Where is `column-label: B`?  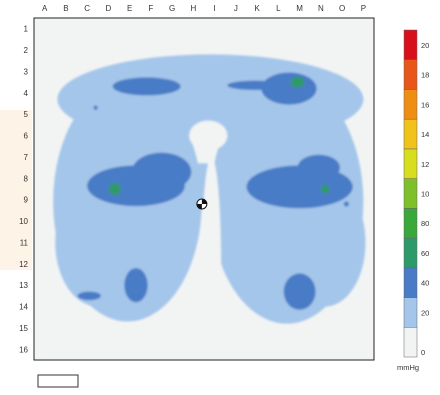 column-label: B is located at coordinates (65, 8).